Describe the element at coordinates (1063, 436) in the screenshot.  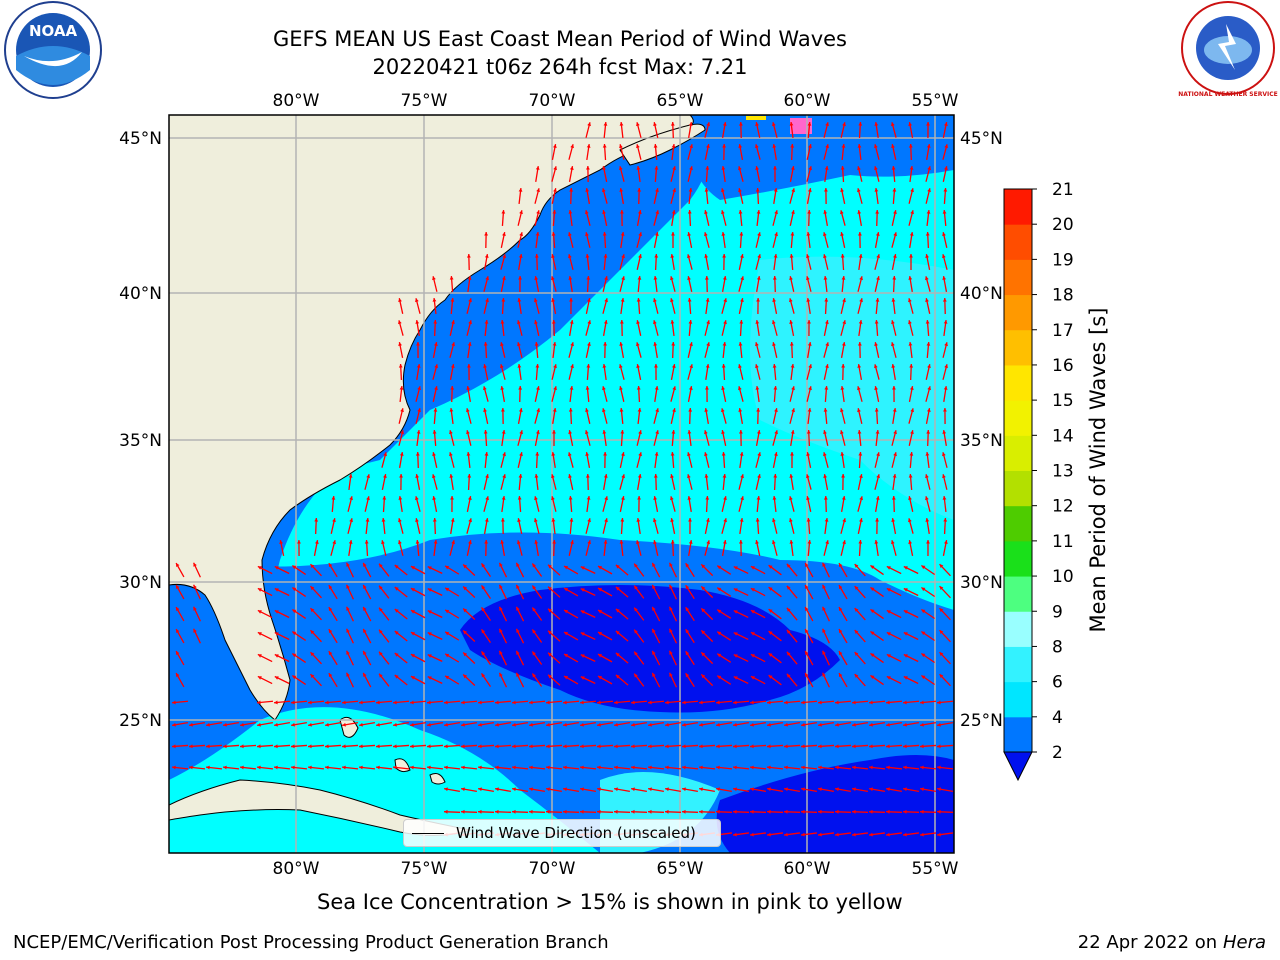
I see `colorbar-tick-label: 14` at that location.